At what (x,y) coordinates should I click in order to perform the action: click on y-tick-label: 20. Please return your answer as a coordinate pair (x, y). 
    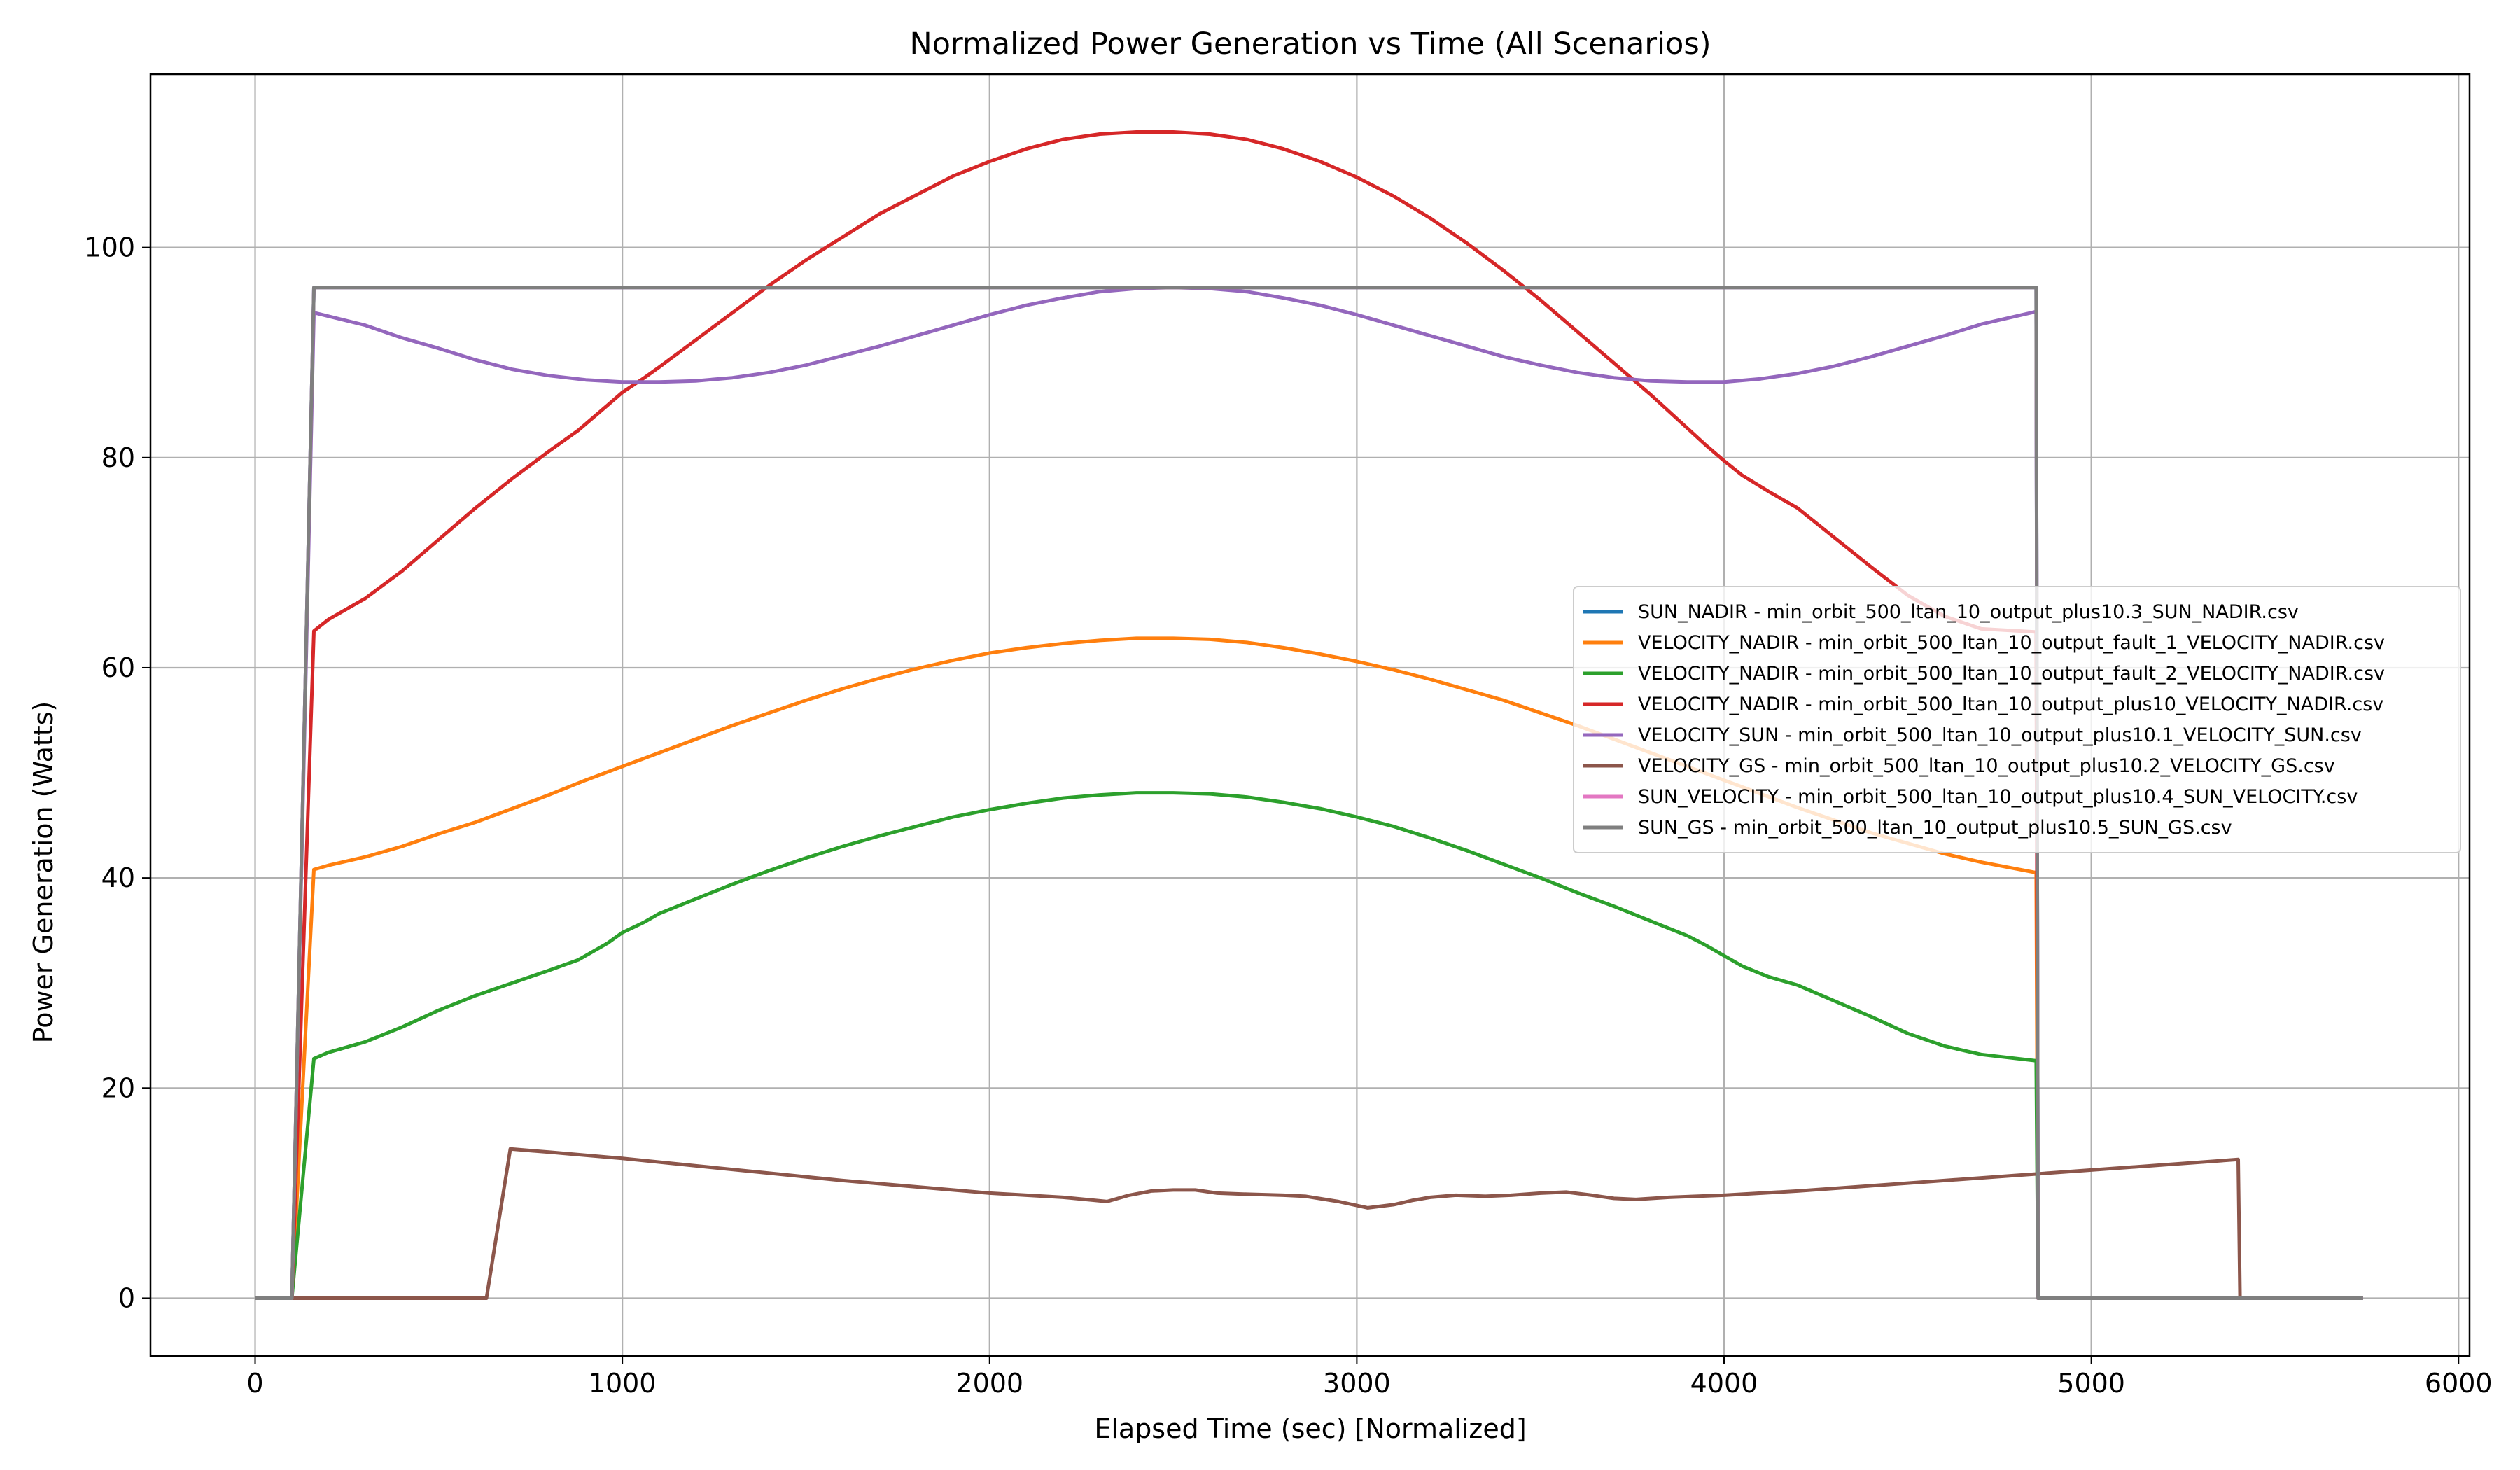
    Looking at the image, I should click on (118, 1087).